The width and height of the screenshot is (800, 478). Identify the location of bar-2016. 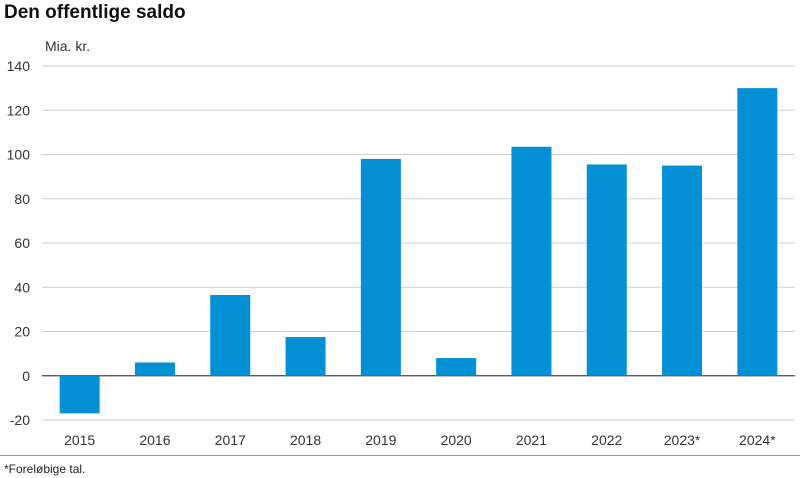
(154, 369).